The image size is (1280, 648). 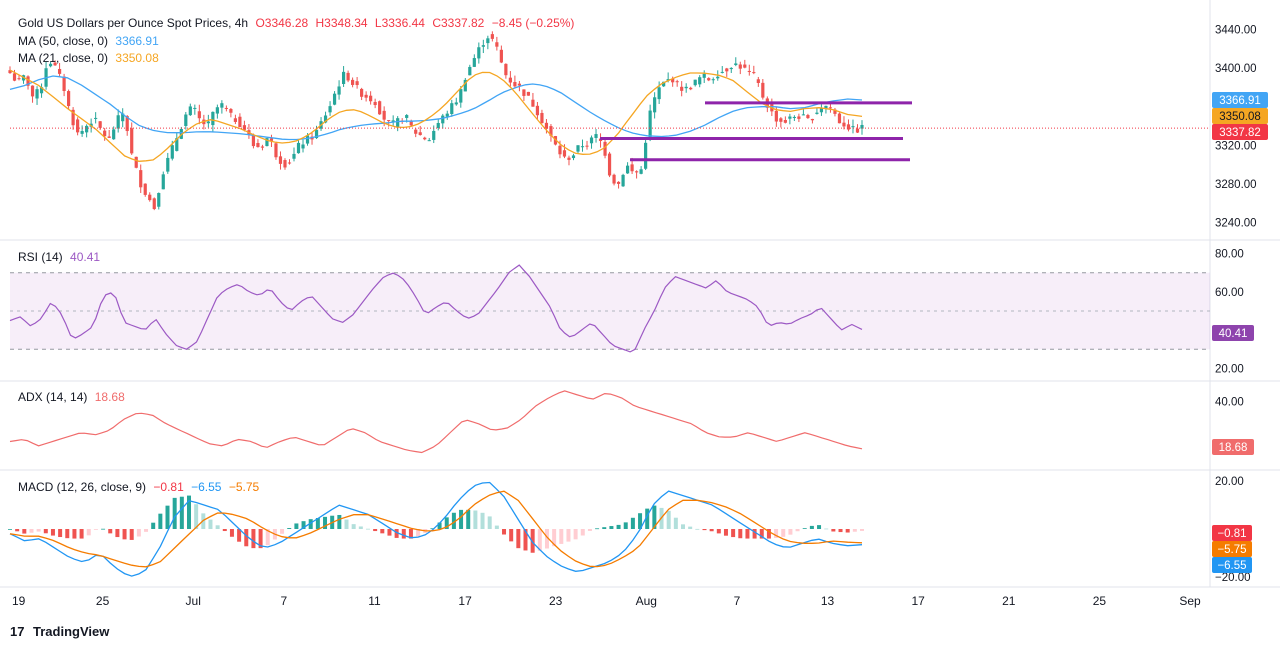 I want to click on adx-line, so click(x=436, y=422).